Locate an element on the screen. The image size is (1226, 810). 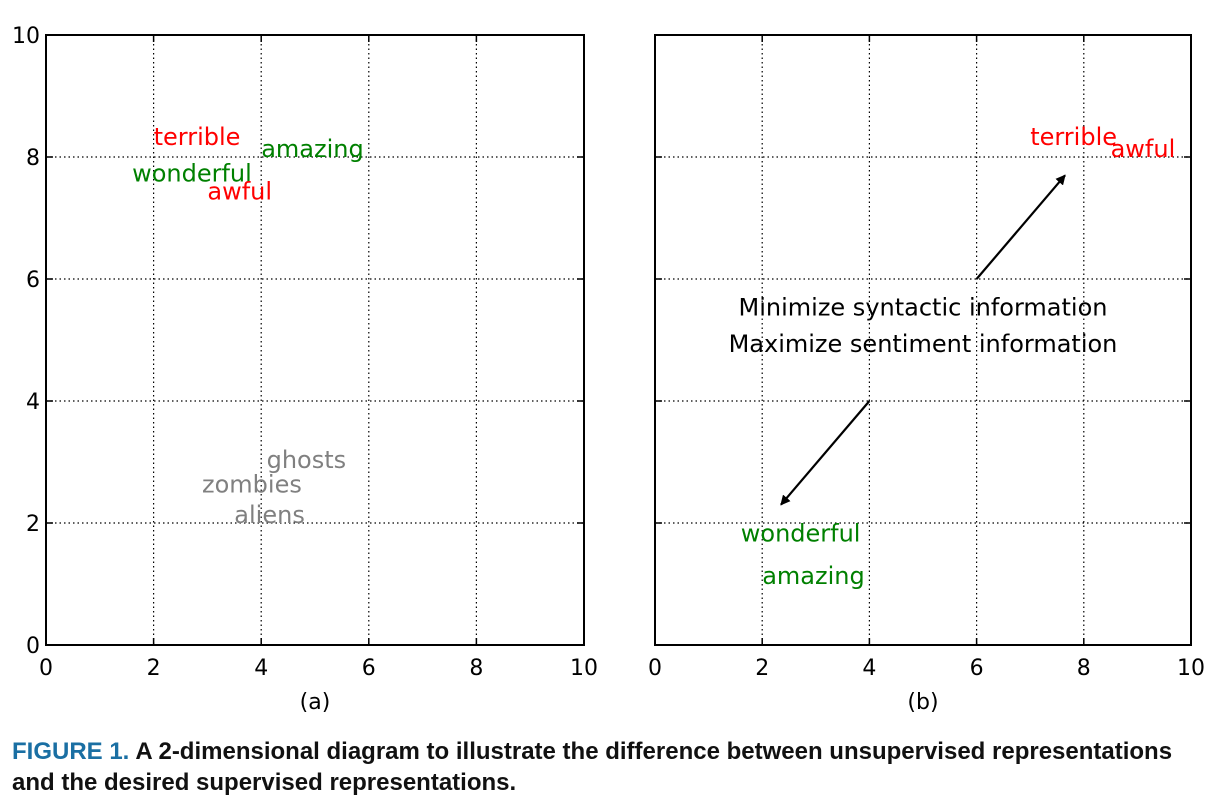
annotation-1: Minimize syntactic information is located at coordinates (923, 308).